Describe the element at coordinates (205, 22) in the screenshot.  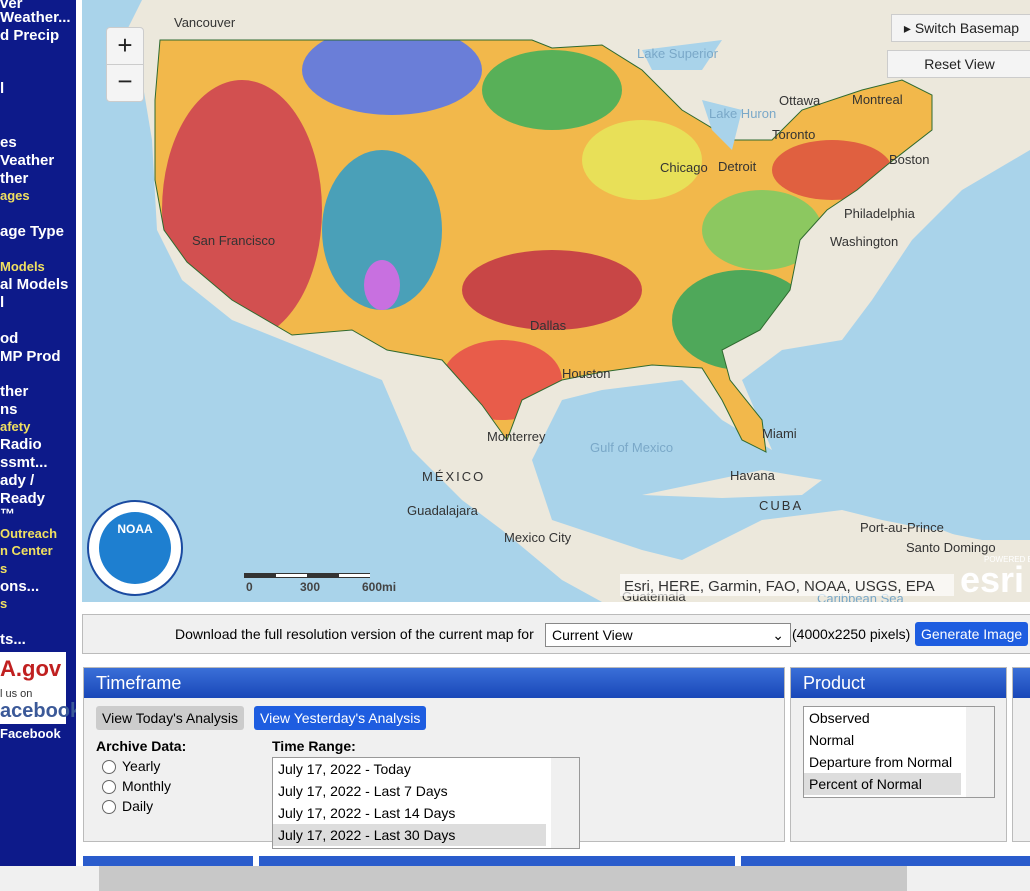
I see `place-label: Vancouver` at that location.